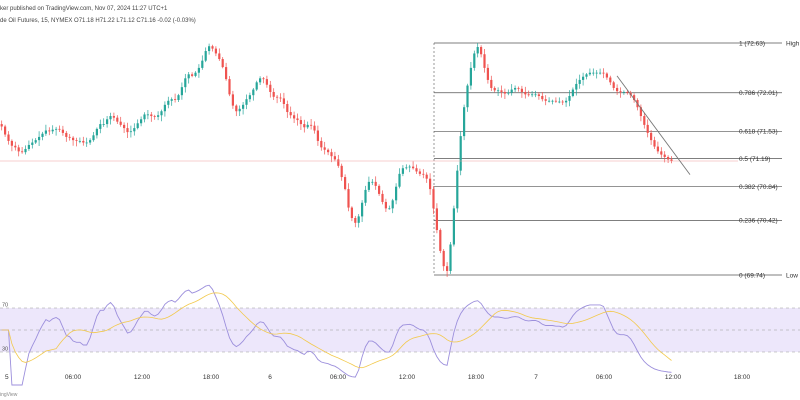 Image resolution: width=800 pixels, height=400 pixels. I want to click on time-tick-label: 6, so click(270, 377).